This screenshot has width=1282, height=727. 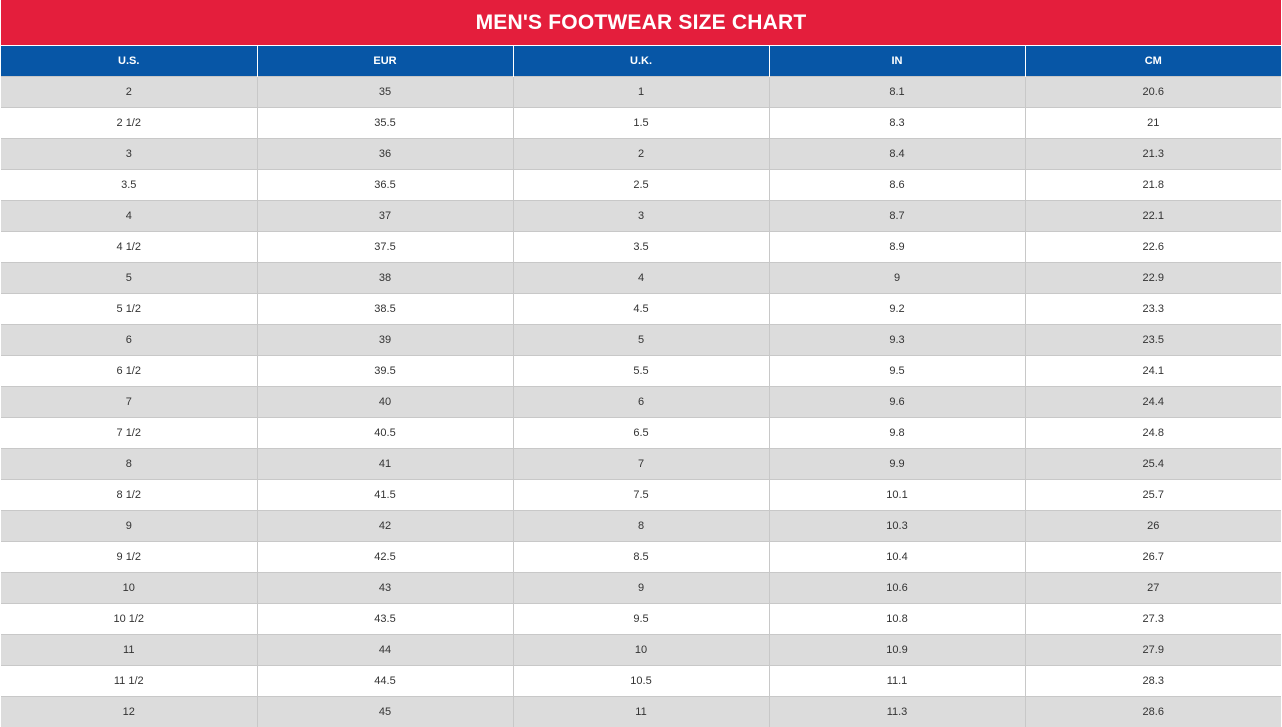 I want to click on cell-cm: 21, so click(x=1153, y=123).